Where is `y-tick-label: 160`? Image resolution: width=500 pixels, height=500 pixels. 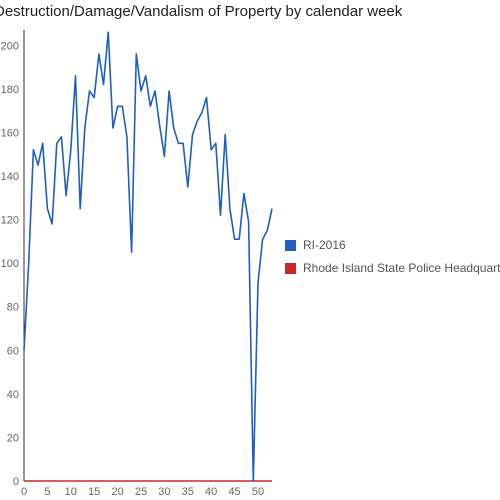
y-tick-label: 160 is located at coordinates (10, 133).